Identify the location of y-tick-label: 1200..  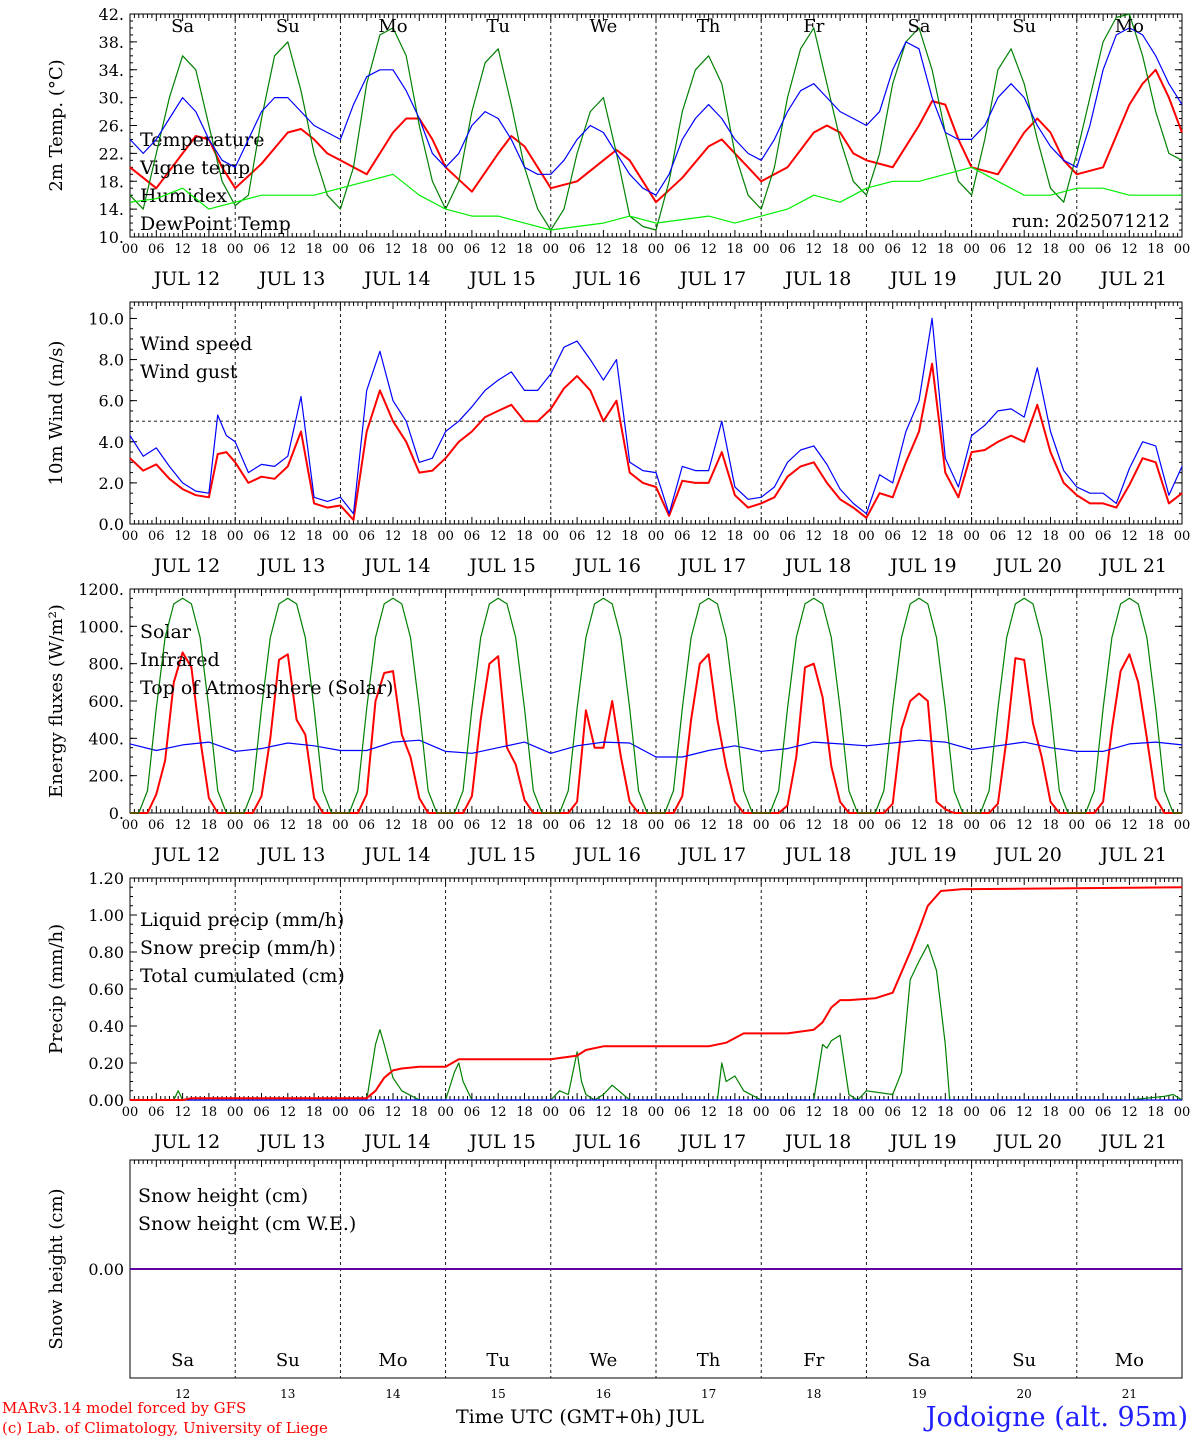
(101, 589).